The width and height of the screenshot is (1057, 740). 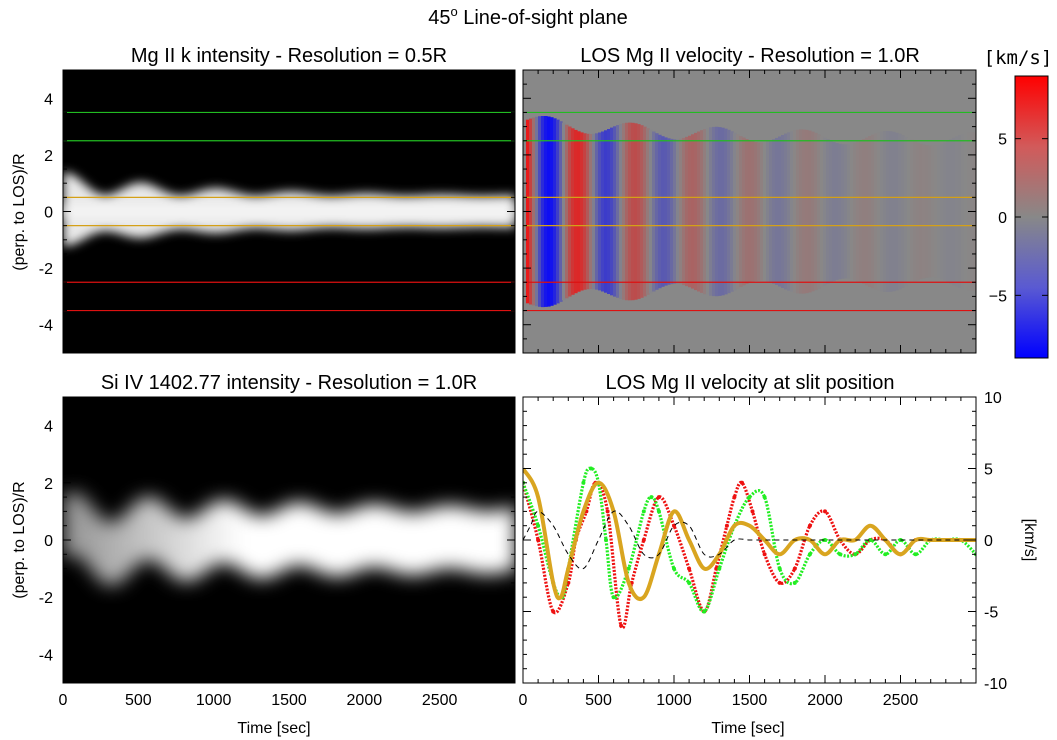 What do you see at coordinates (289, 209) in the screenshot?
I see `mg-intensity-band` at bounding box center [289, 209].